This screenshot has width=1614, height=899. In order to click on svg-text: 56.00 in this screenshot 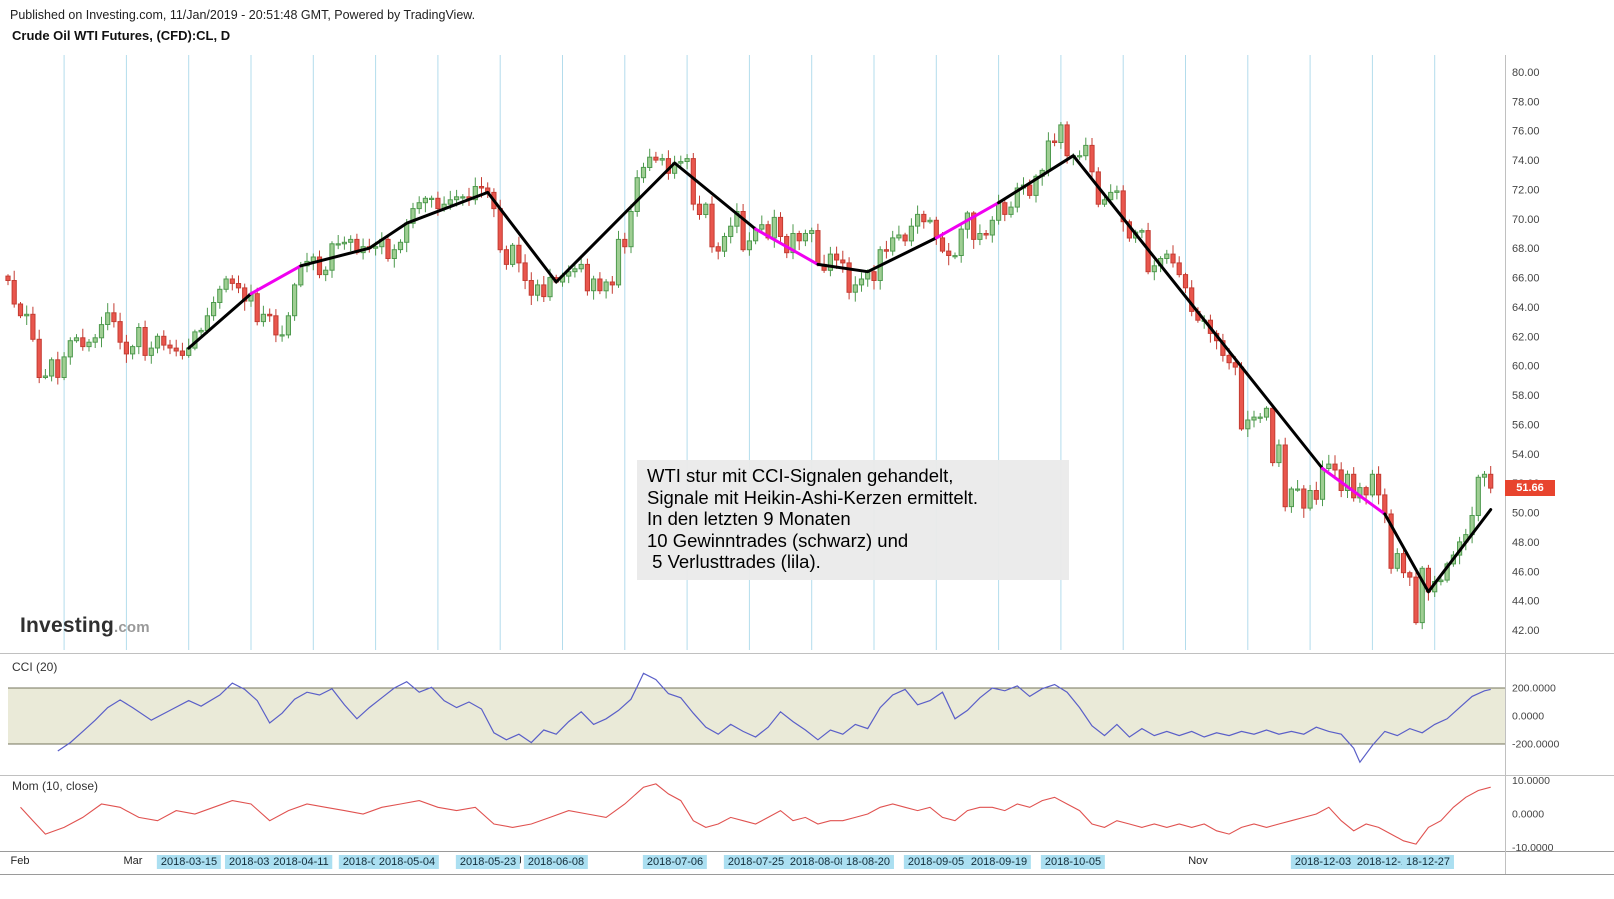, I will do `click(1526, 425)`.